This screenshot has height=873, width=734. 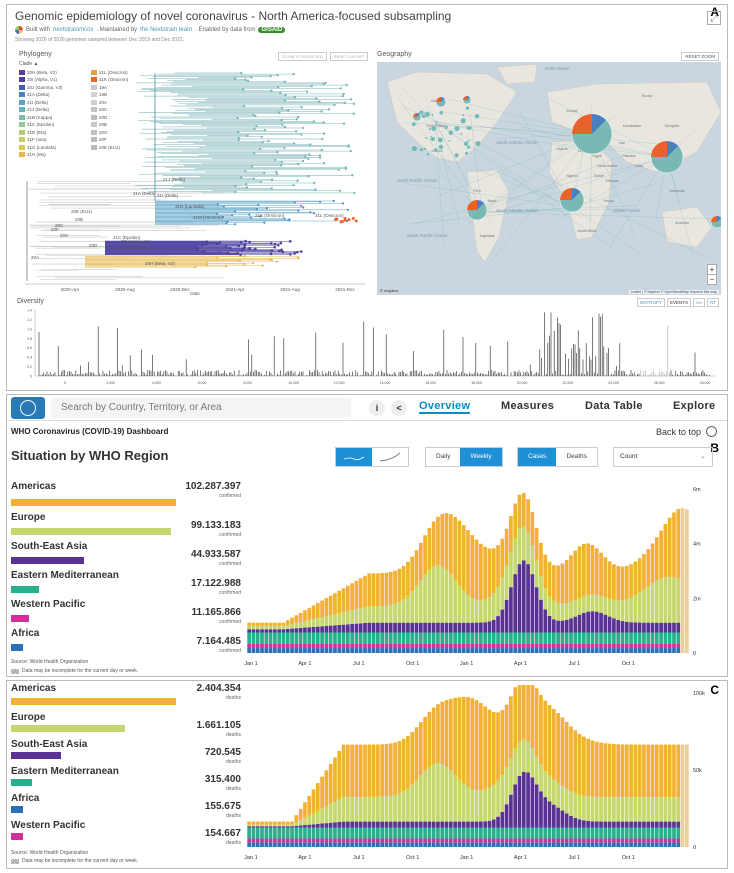 What do you see at coordinates (126, 554) in the screenshot?
I see `region-item: South-East Asia 44.933.587 confirmed` at bounding box center [126, 554].